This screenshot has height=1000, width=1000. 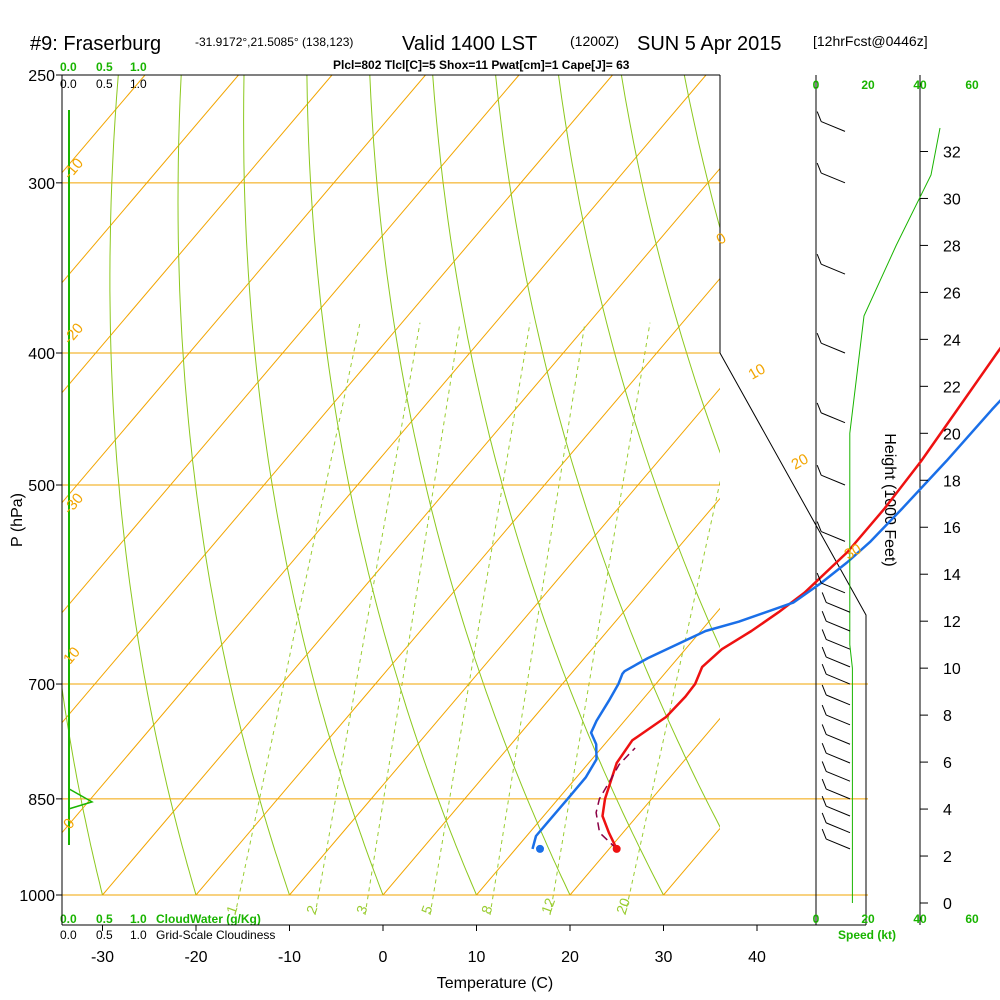 What do you see at coordinates (952, 152) in the screenshot?
I see `height-tick-label: 32` at bounding box center [952, 152].